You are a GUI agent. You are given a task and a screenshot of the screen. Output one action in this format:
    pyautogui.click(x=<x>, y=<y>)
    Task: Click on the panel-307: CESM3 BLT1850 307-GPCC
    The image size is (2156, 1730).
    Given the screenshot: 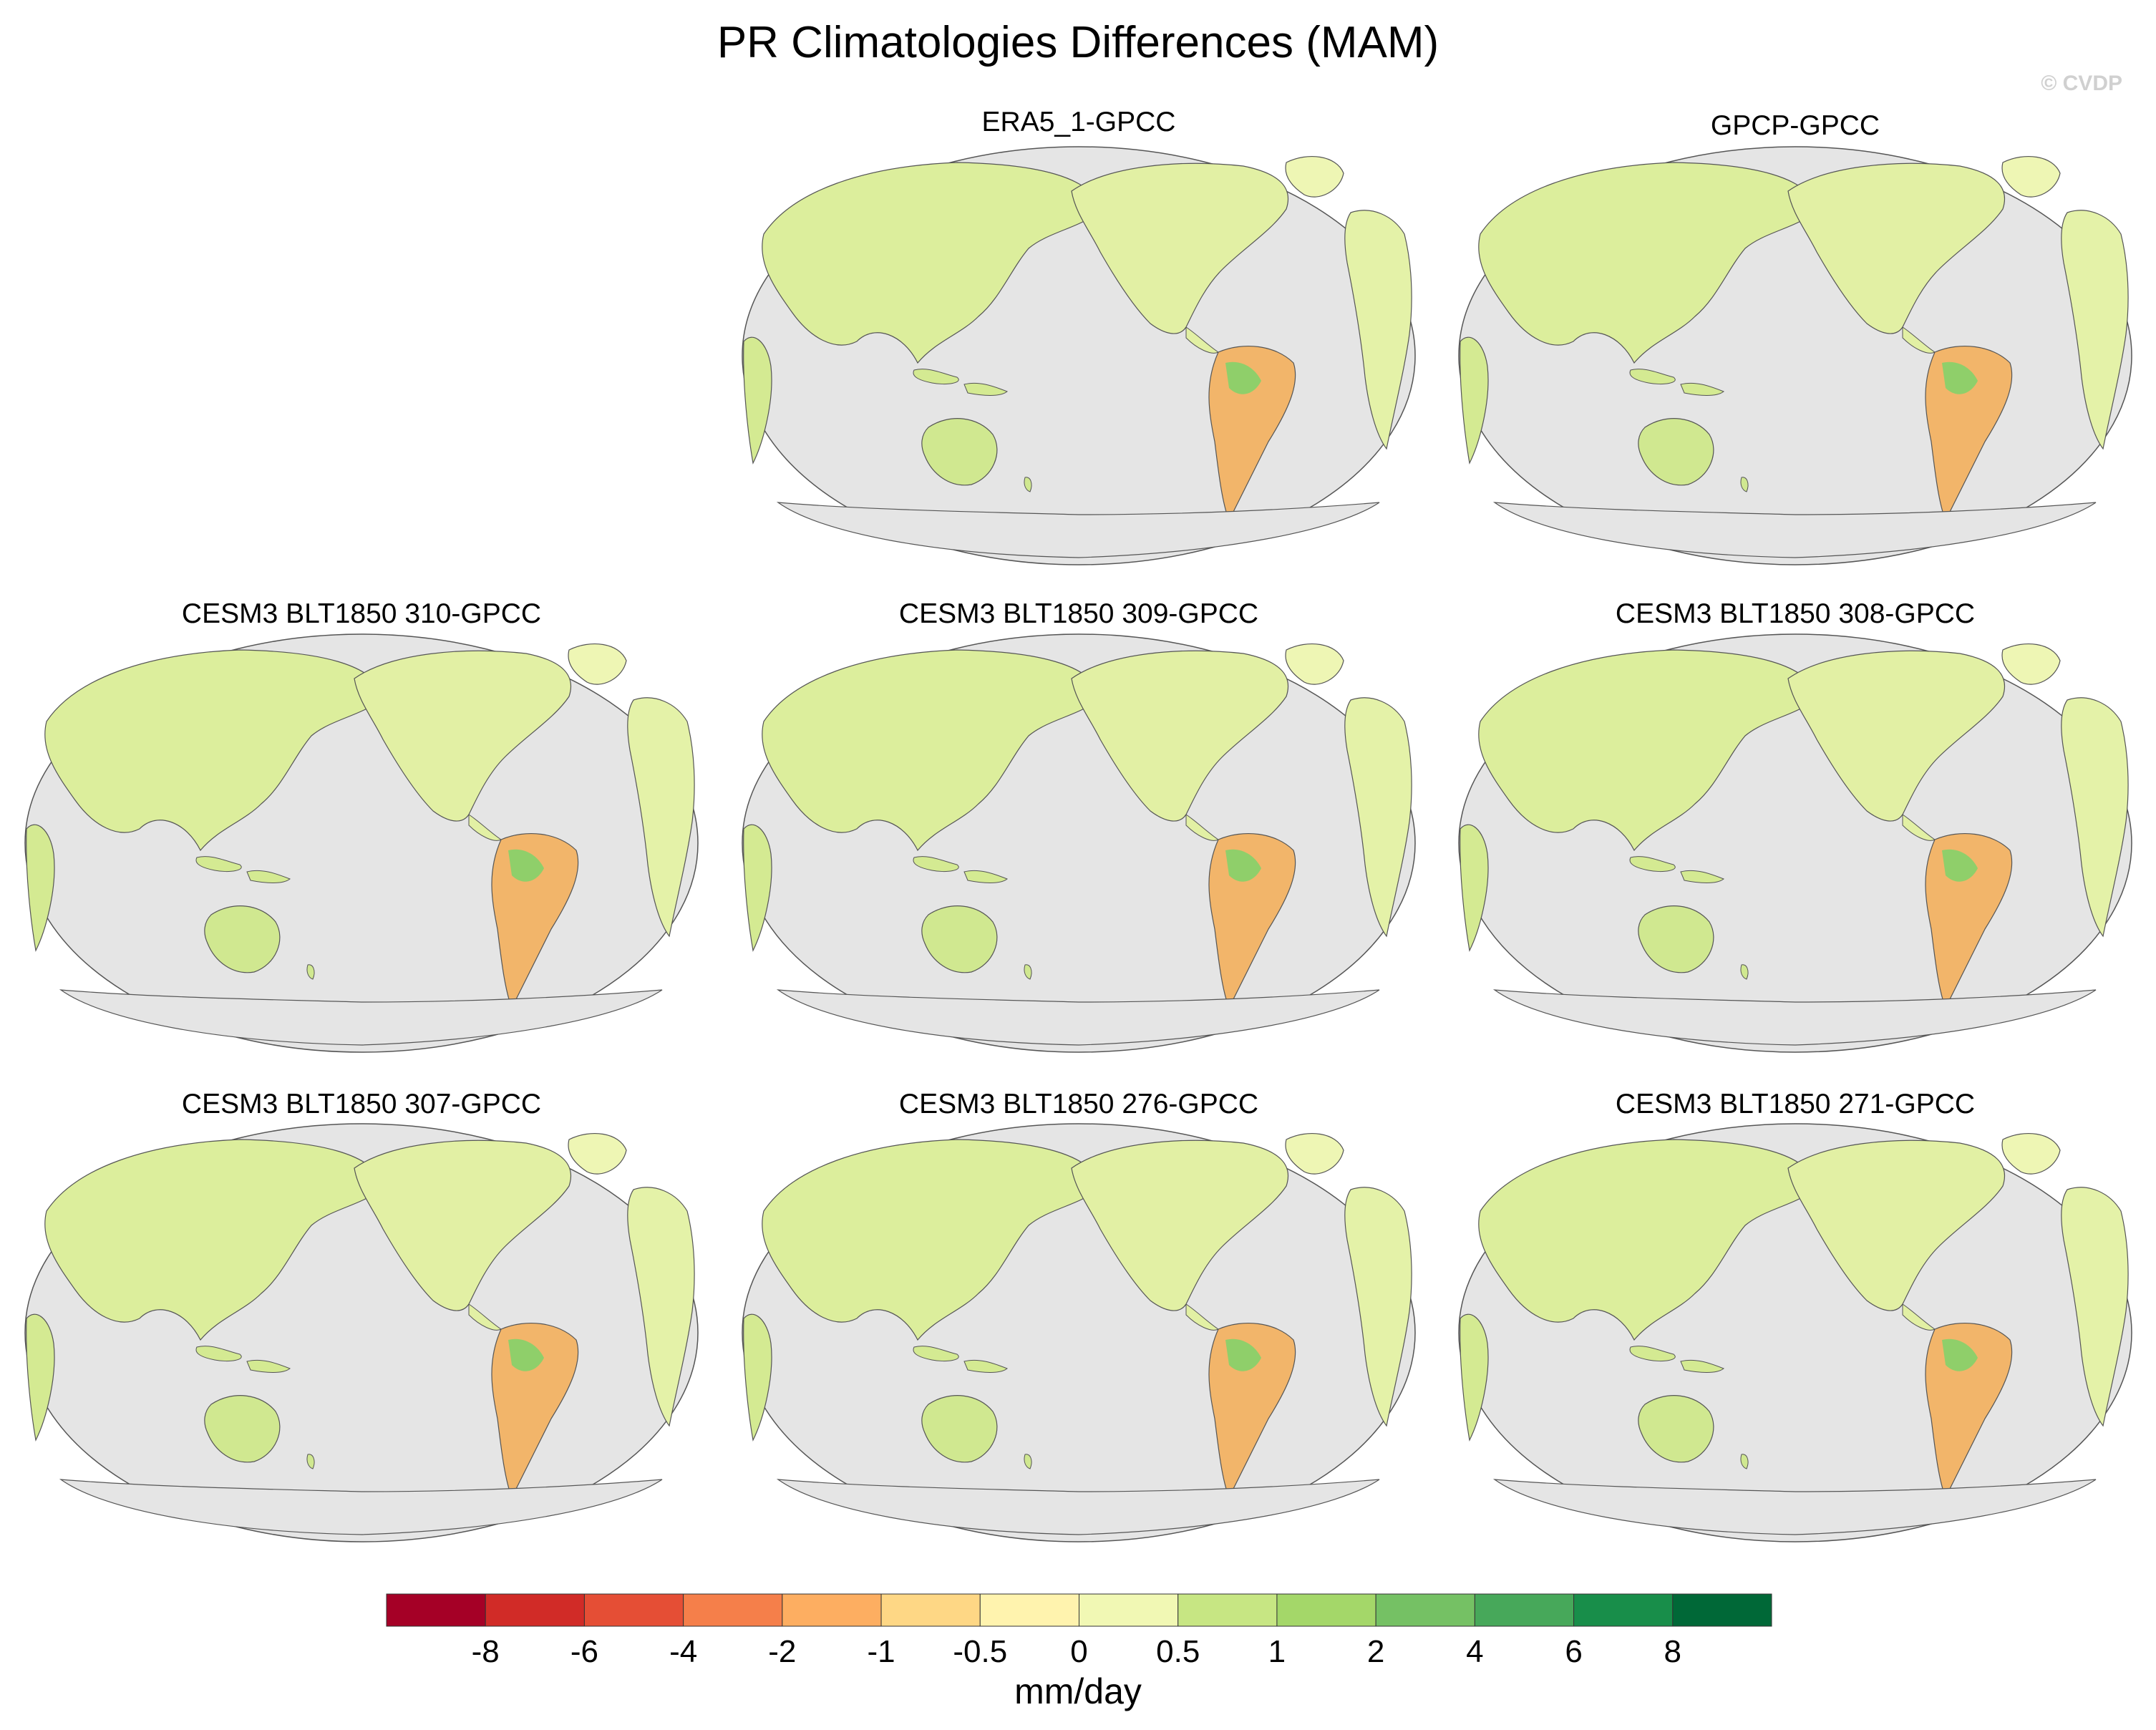 What is the action you would take?
    pyautogui.click(x=362, y=1315)
    